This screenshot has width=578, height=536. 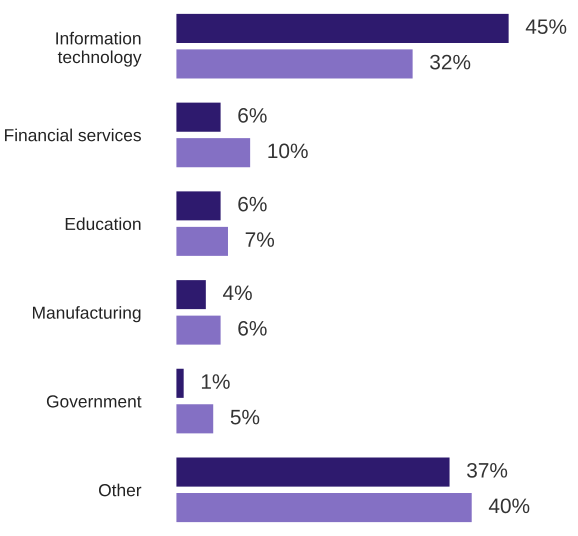 What do you see at coordinates (288, 150) in the screenshot?
I see `data-label: 10%` at bounding box center [288, 150].